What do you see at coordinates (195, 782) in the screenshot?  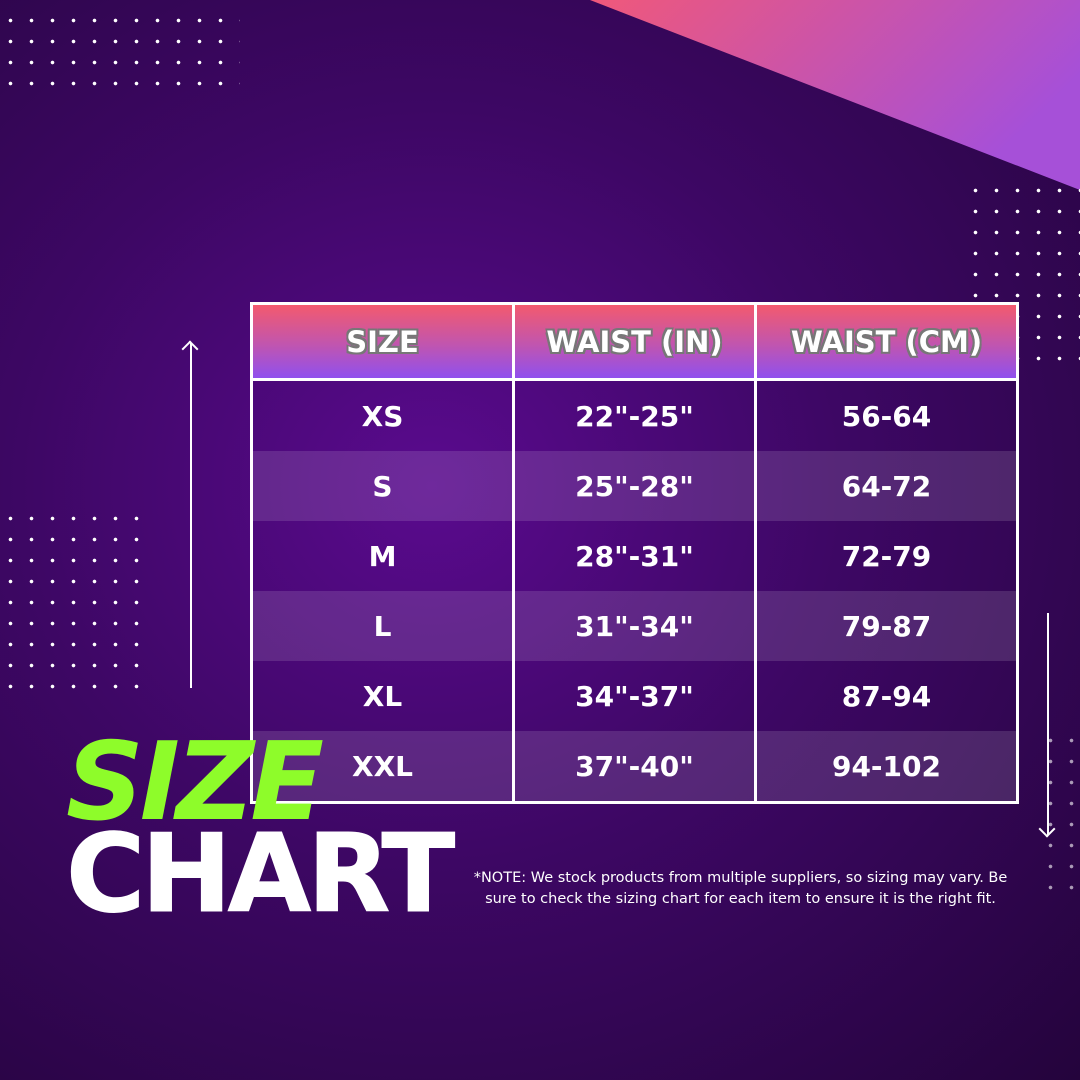 I see `title-size: SIZE` at bounding box center [195, 782].